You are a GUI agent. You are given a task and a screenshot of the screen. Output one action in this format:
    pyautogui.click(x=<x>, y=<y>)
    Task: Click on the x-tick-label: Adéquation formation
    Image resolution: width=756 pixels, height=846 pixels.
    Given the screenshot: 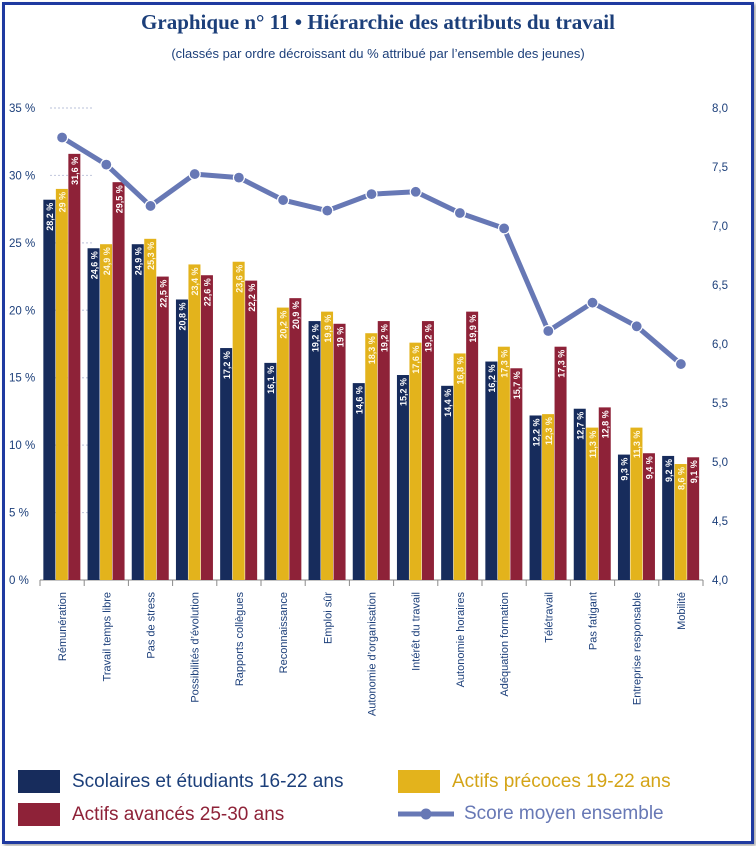 What is the action you would take?
    pyautogui.click(x=505, y=644)
    